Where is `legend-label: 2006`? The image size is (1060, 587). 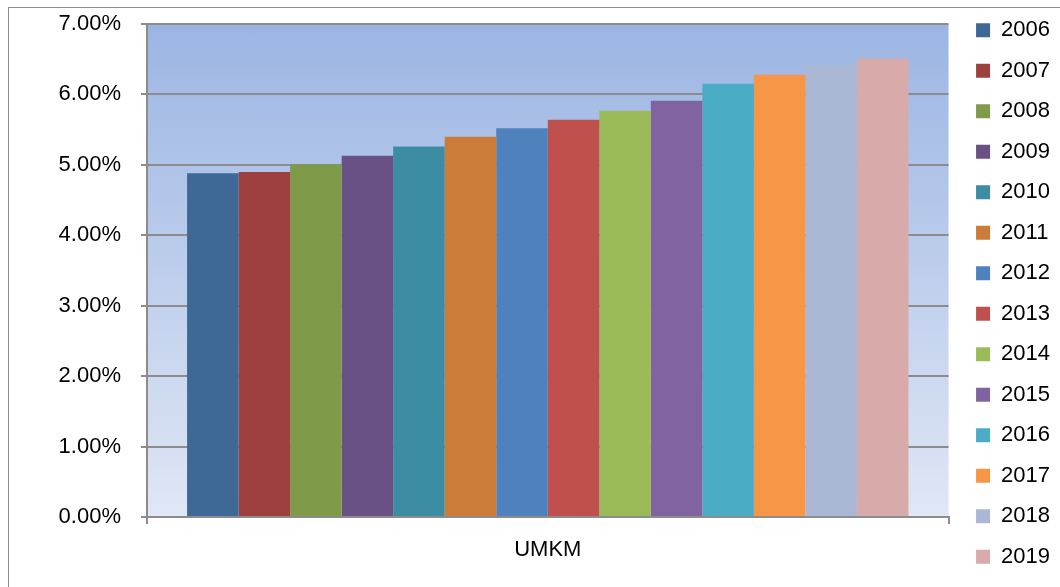 legend-label: 2006 is located at coordinates (1026, 29).